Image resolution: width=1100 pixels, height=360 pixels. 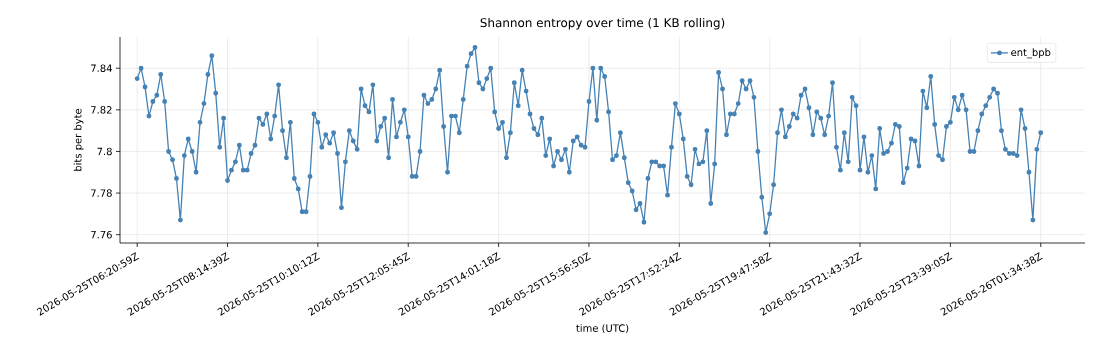 I want to click on y-tick-label: 7.78, so click(x=101, y=193).